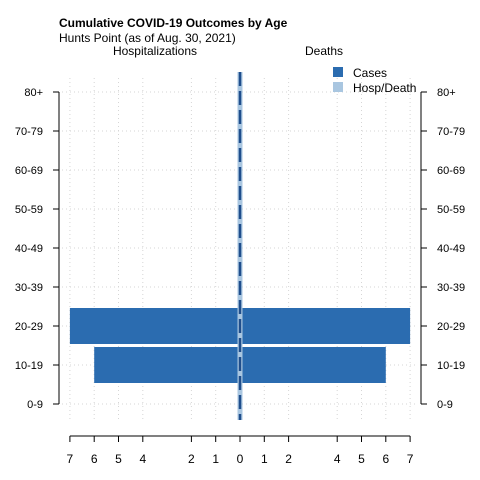 Image resolution: width=480 pixels, height=480 pixels. Describe the element at coordinates (29, 132) in the screenshot. I see `left-category-label: 70-79` at that location.